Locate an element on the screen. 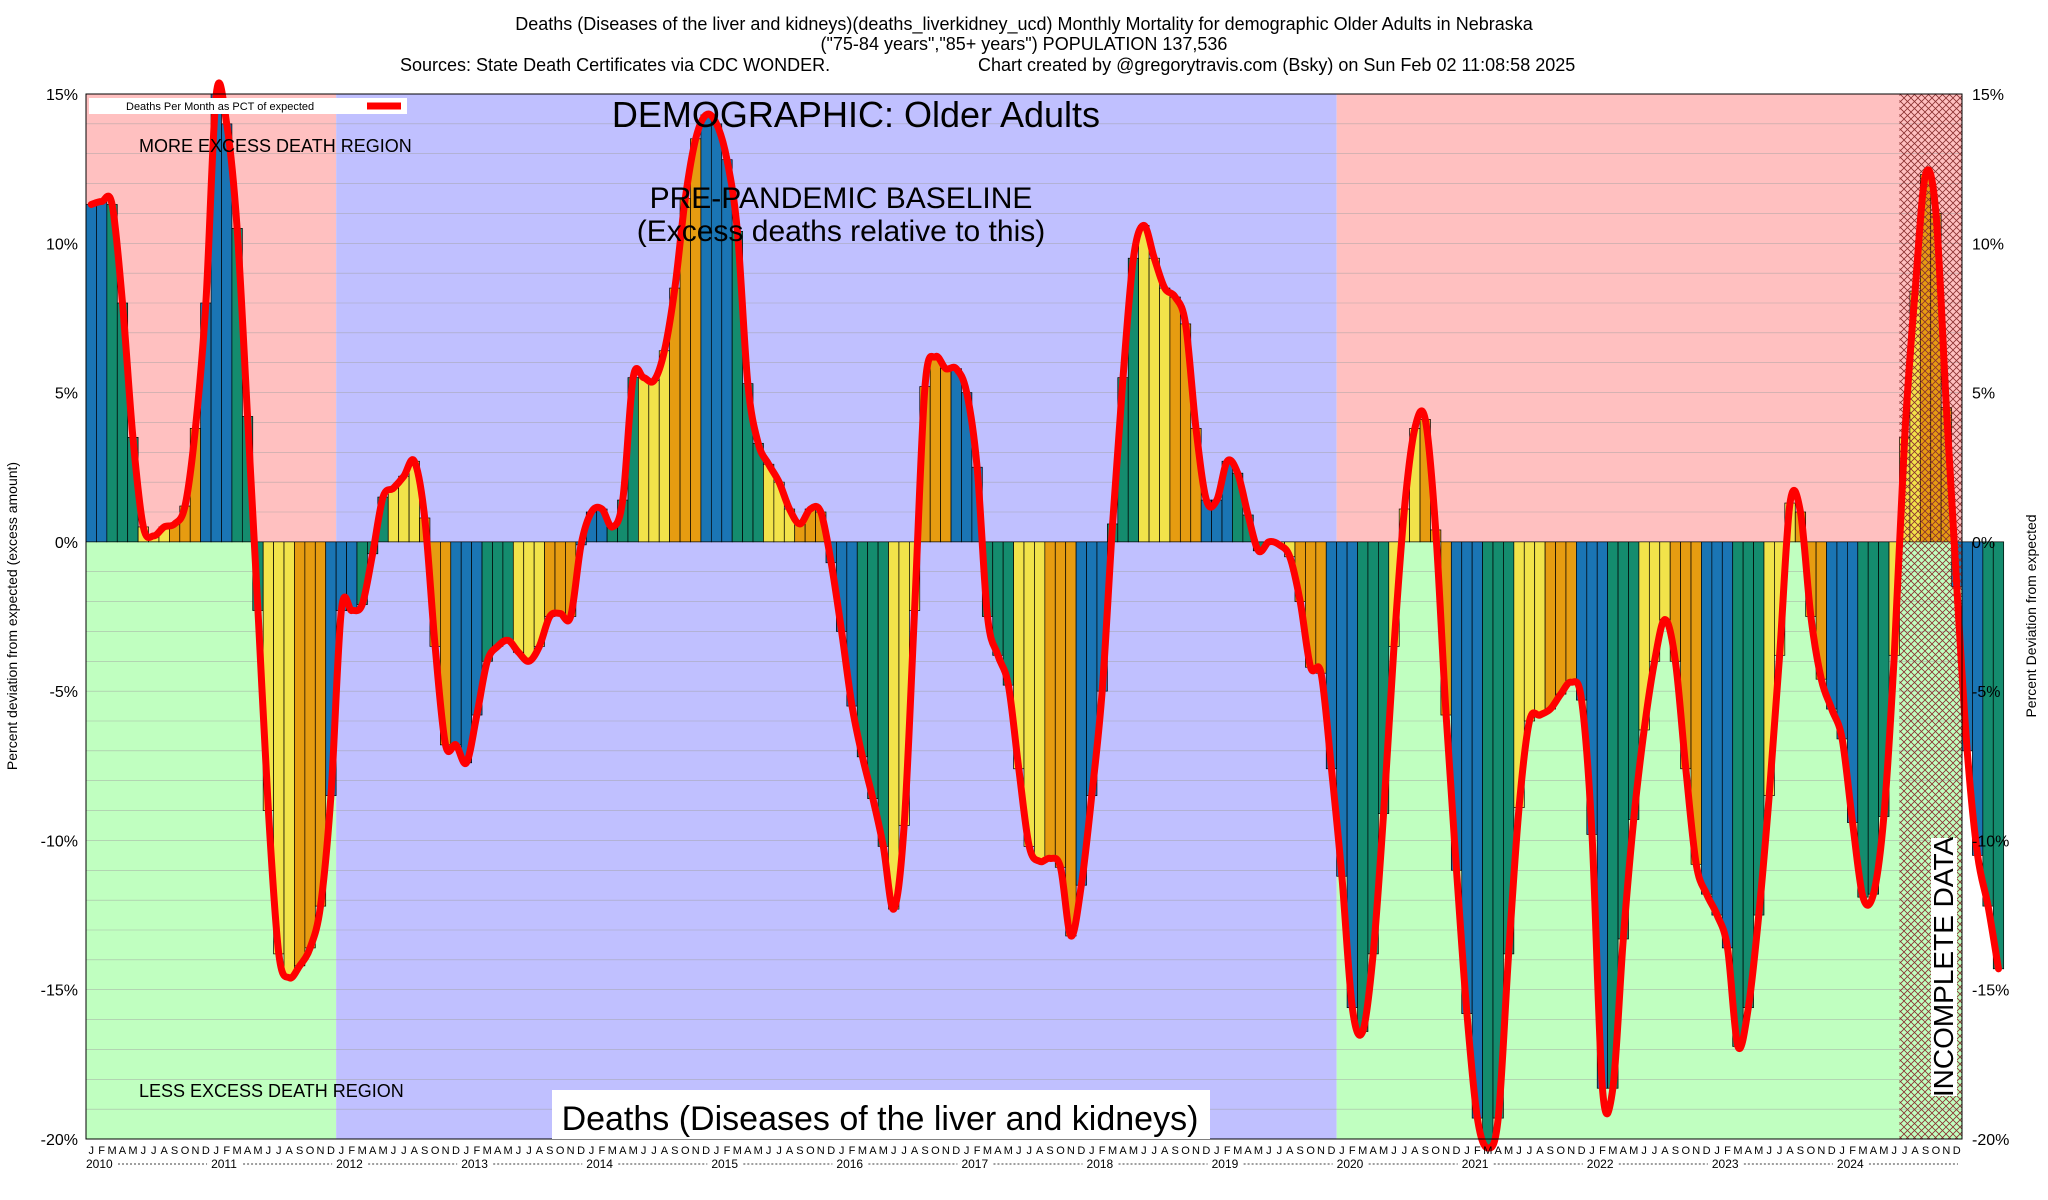 The width and height of the screenshot is (2048, 1200). y-tick-label-right: 5% is located at coordinates (1983, 394).